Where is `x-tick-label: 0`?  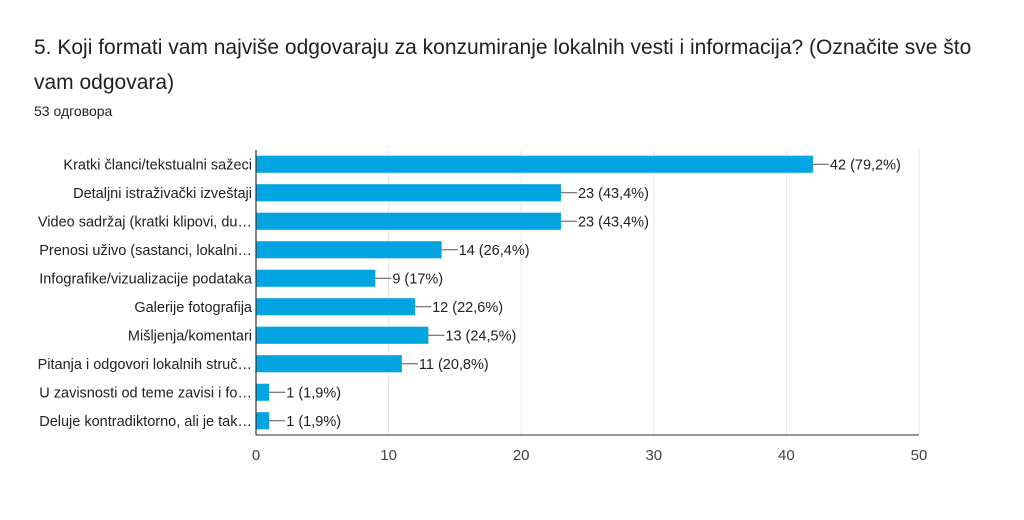 x-tick-label: 0 is located at coordinates (256, 455).